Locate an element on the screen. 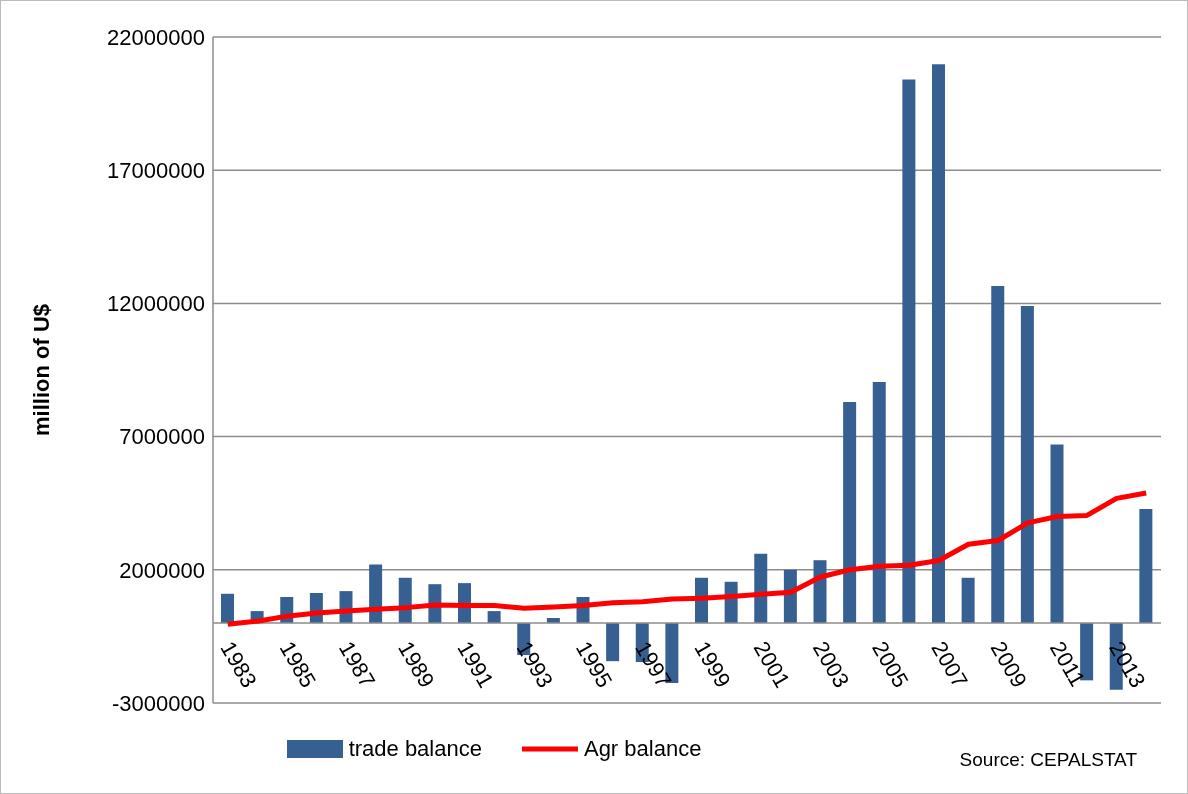 Image resolution: width=1188 pixels, height=794 pixels. legend-label: Agr balance is located at coordinates (642, 749).